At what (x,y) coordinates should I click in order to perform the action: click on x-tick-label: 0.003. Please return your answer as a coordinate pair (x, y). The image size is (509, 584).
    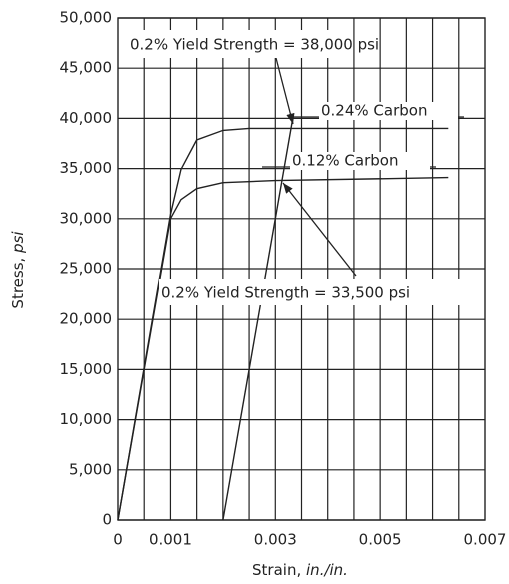
    Looking at the image, I should click on (275, 540).